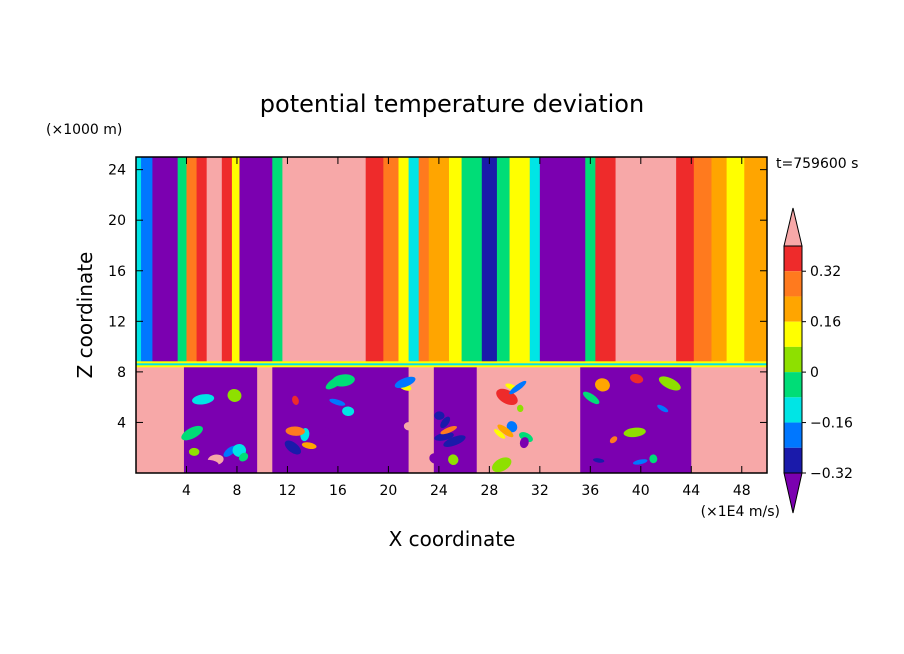 The width and height of the screenshot is (904, 654). What do you see at coordinates (540, 491) in the screenshot?
I see `x-tick-label: 32` at bounding box center [540, 491].